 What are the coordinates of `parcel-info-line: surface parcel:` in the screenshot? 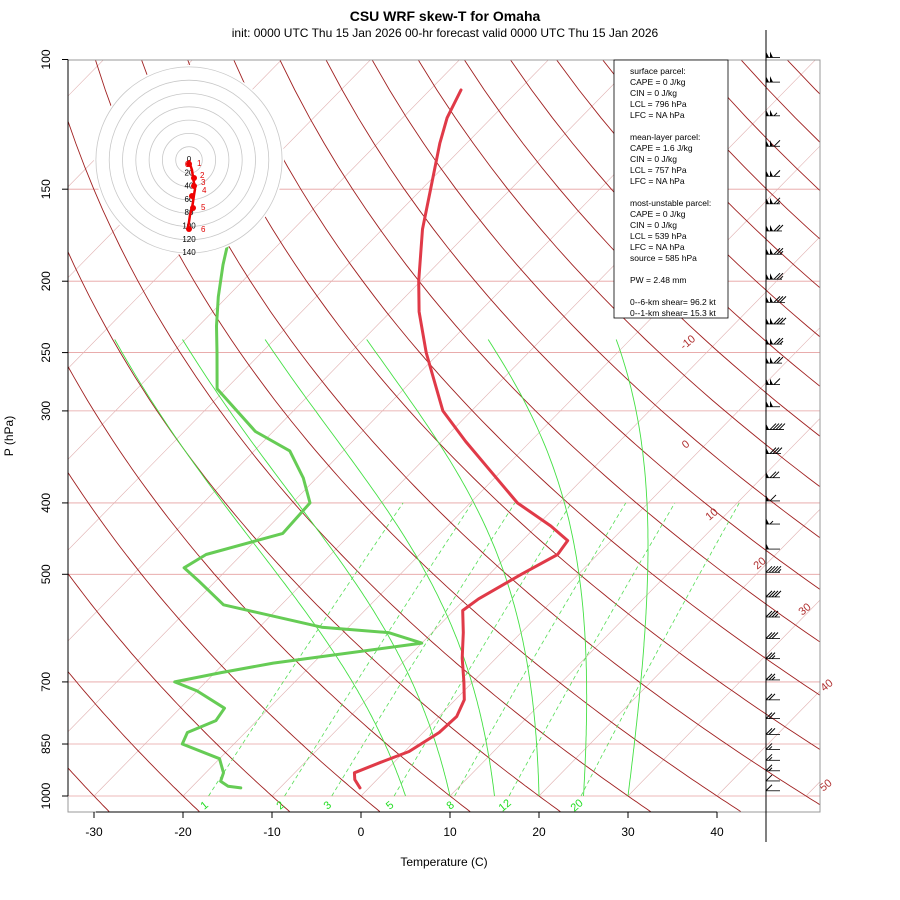 It's located at (658, 71).